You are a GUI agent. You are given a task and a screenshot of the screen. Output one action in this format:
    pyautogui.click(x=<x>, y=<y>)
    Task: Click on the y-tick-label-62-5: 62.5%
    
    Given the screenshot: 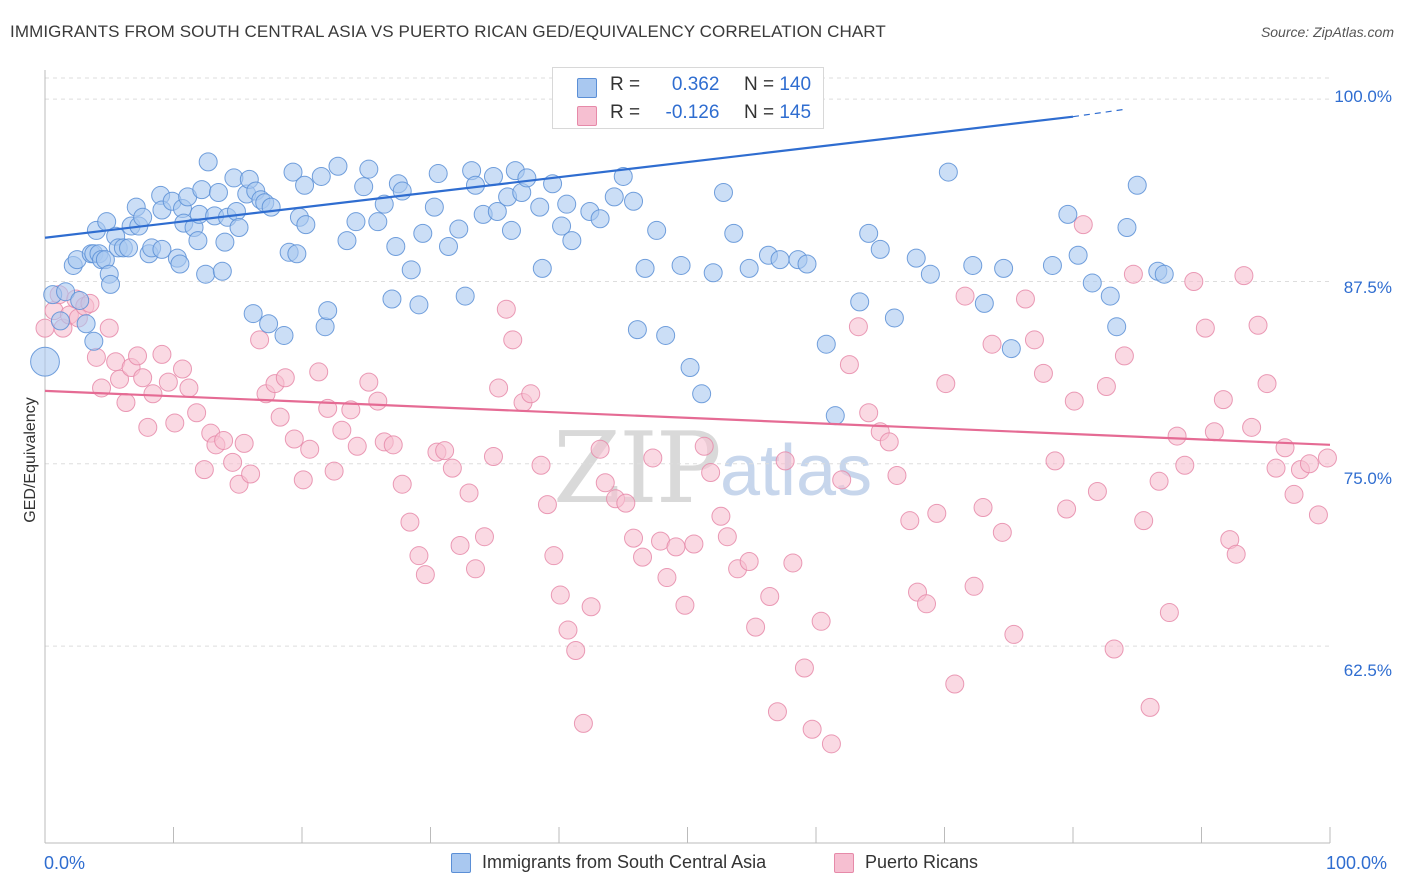 What is the action you would take?
    pyautogui.click(x=1367, y=670)
    